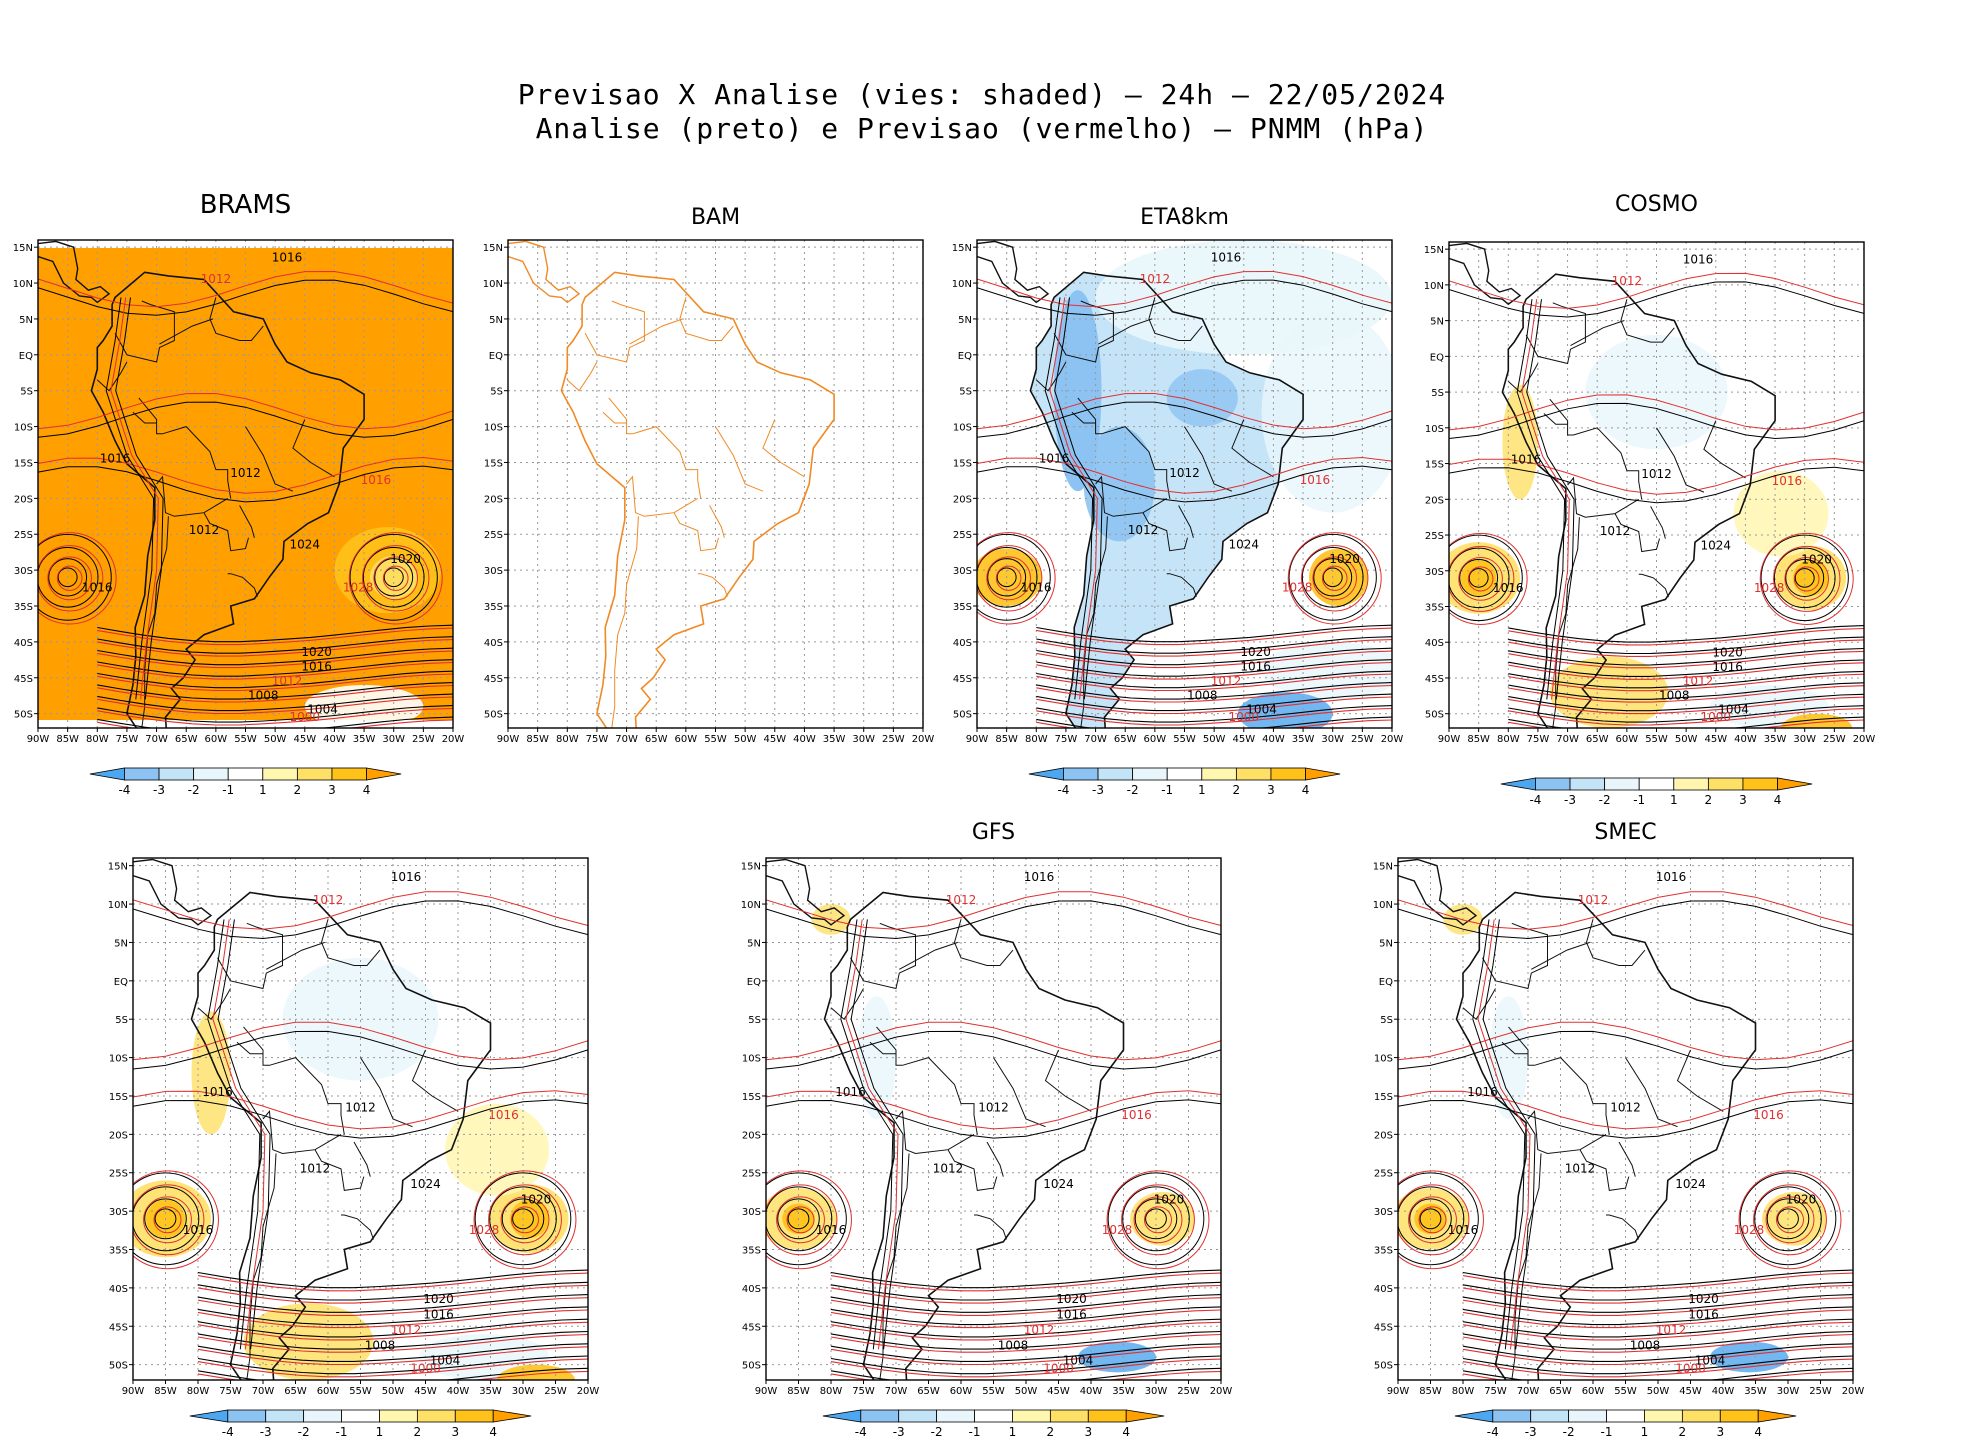 This screenshot has width=1964, height=1436. What do you see at coordinates (1816, 560) in the screenshot?
I see `isobar-label: 1020` at bounding box center [1816, 560].